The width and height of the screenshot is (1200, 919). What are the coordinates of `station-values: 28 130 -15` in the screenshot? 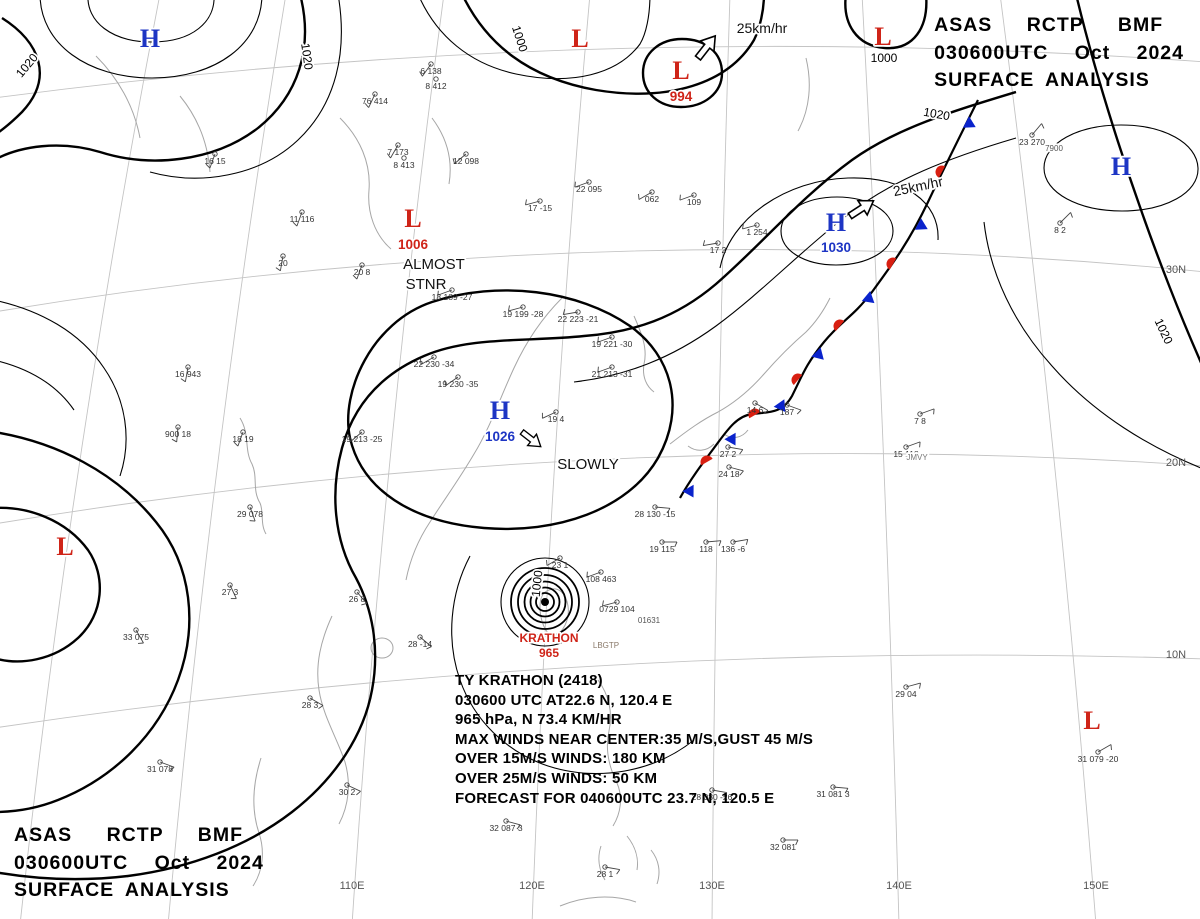 It's located at (655, 514).